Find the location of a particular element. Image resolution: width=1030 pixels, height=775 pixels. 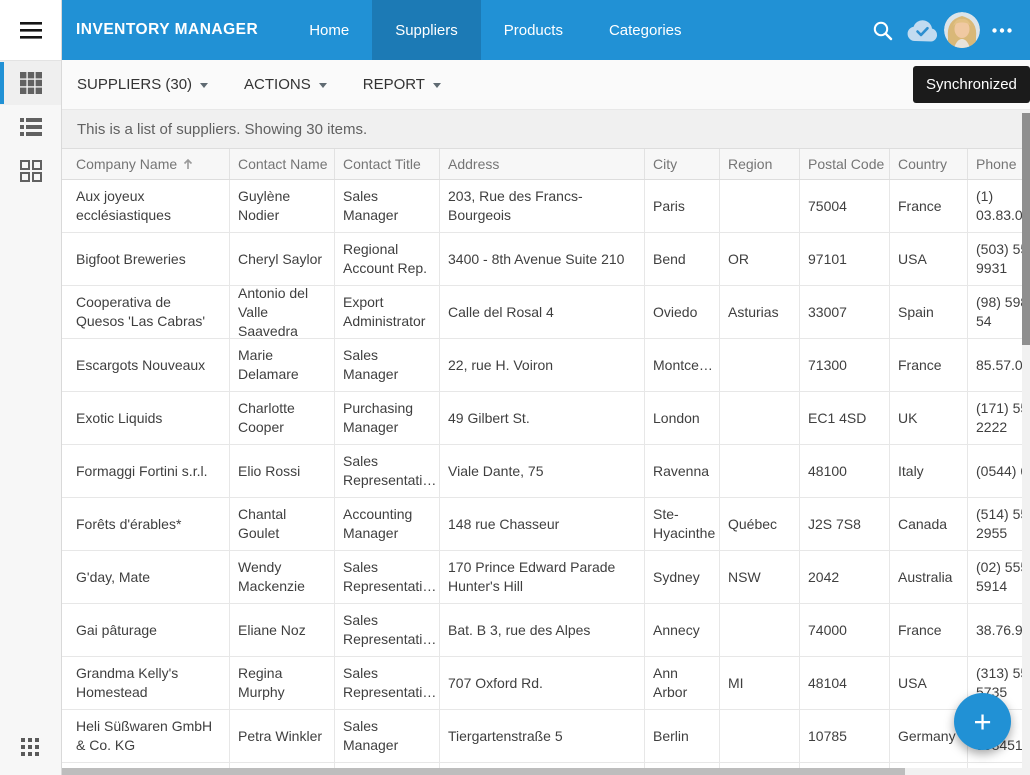

cell: G'day, Mate is located at coordinates (146, 577).